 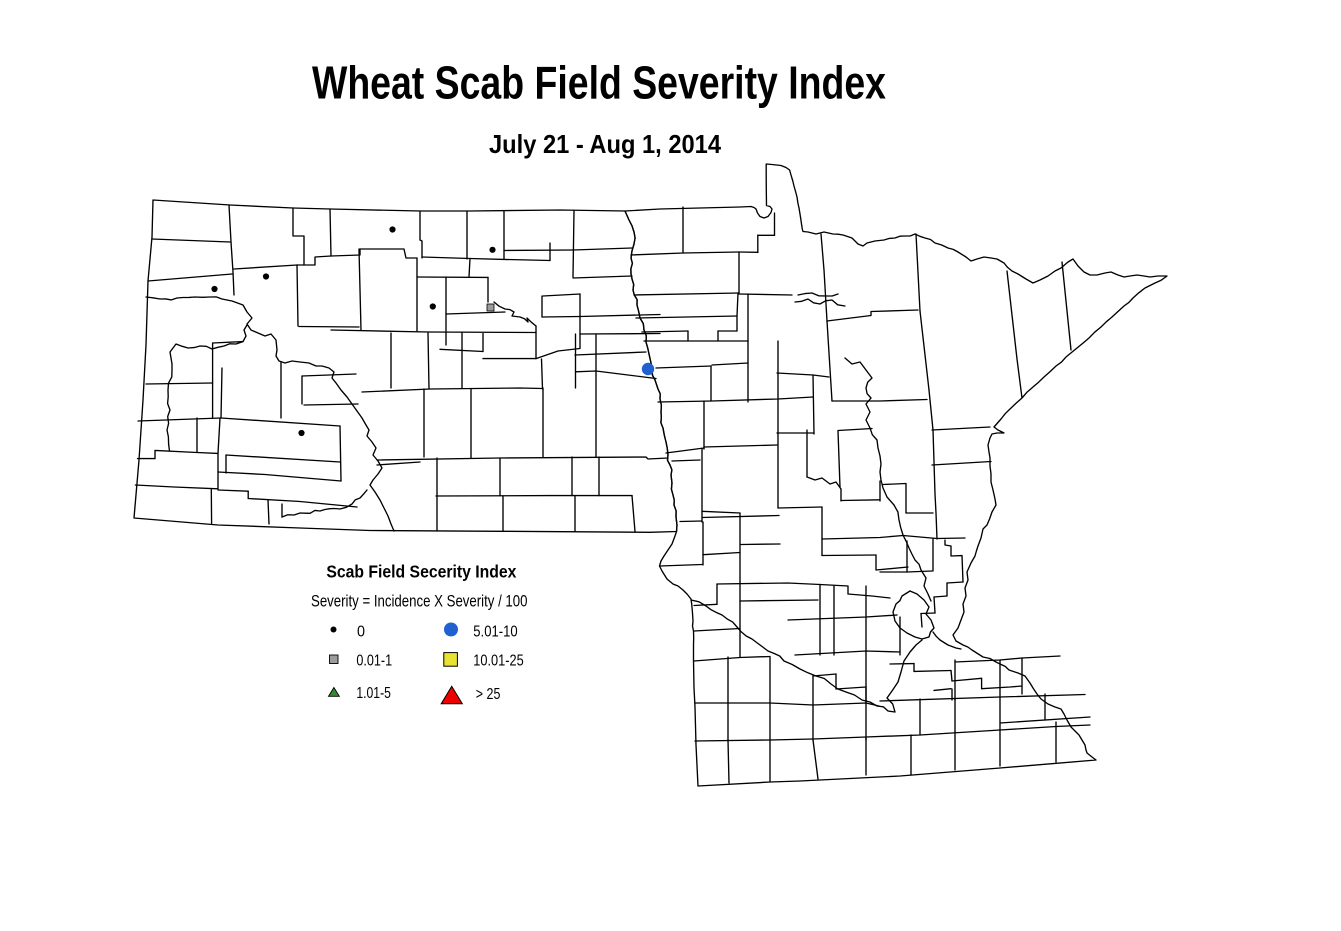 What do you see at coordinates (374, 661) in the screenshot?
I see `svg-text: 0.01-1` at bounding box center [374, 661].